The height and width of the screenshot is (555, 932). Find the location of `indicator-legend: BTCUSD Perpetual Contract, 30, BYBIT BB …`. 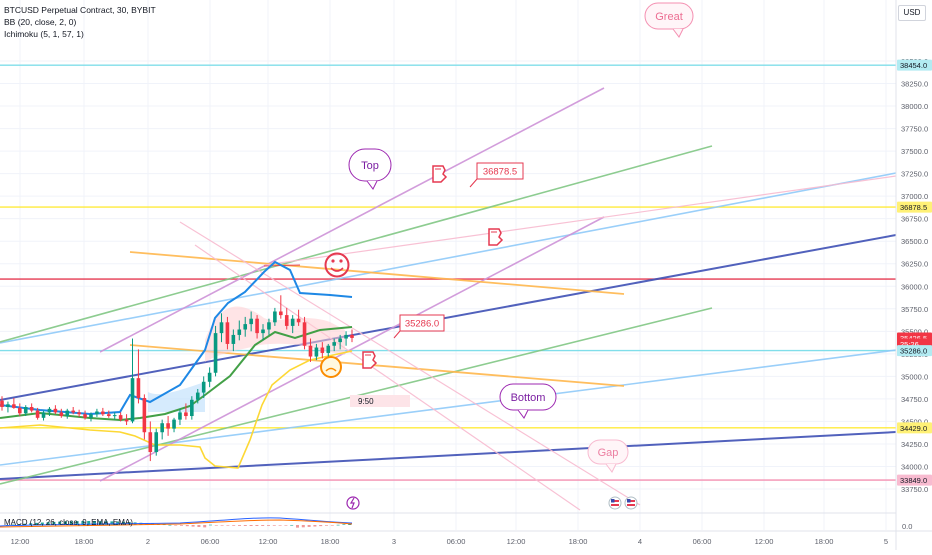

indicator-legend: BTCUSD Perpetual Contract, 30, BYBIT BB … is located at coordinates (80, 22).